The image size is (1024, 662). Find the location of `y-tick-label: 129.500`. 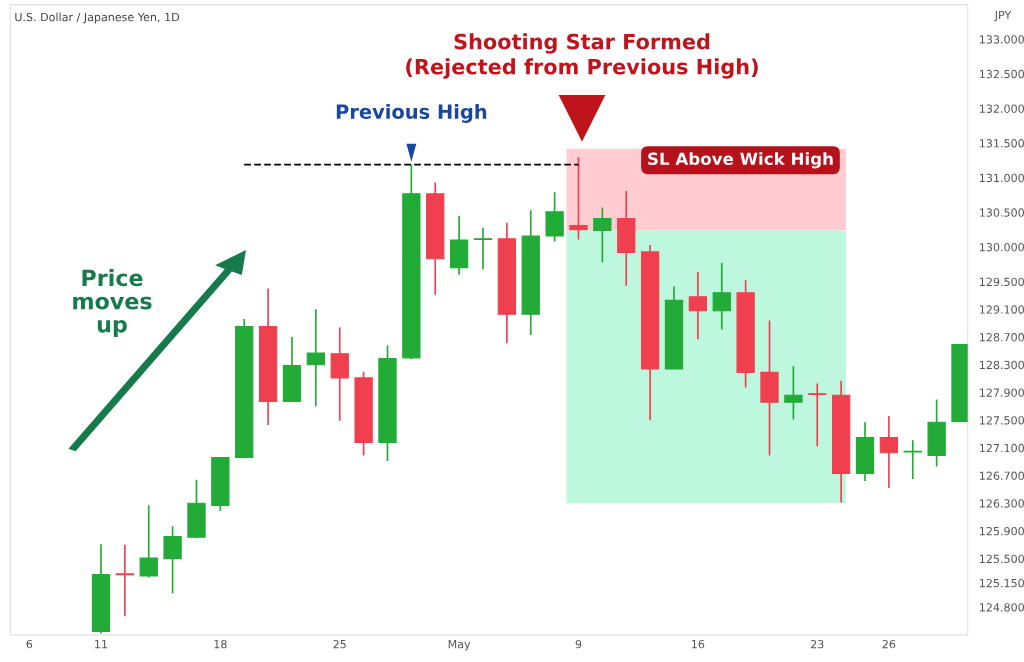

y-tick-label: 129.500 is located at coordinates (1002, 282).